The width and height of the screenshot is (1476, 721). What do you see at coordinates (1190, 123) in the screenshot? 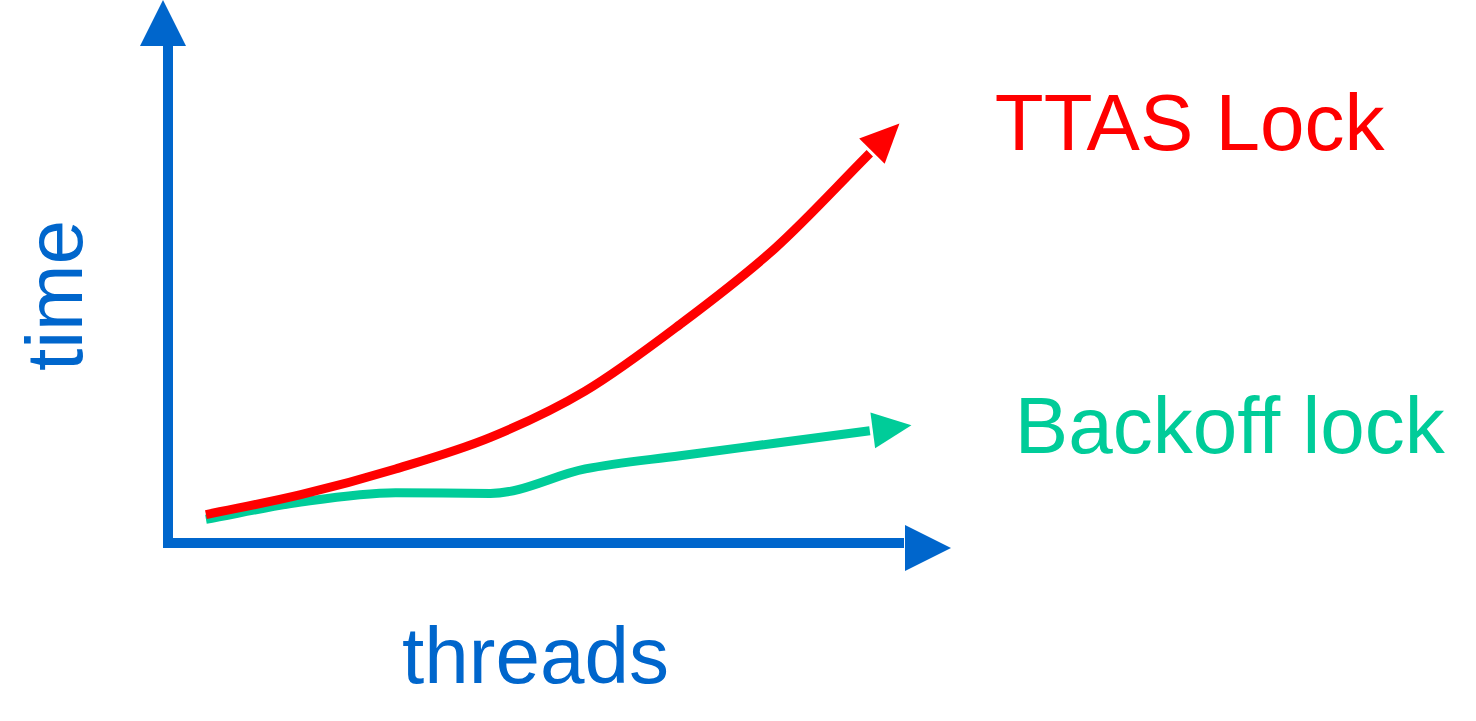
I see `legend-label: TTAS Lock` at bounding box center [1190, 123].